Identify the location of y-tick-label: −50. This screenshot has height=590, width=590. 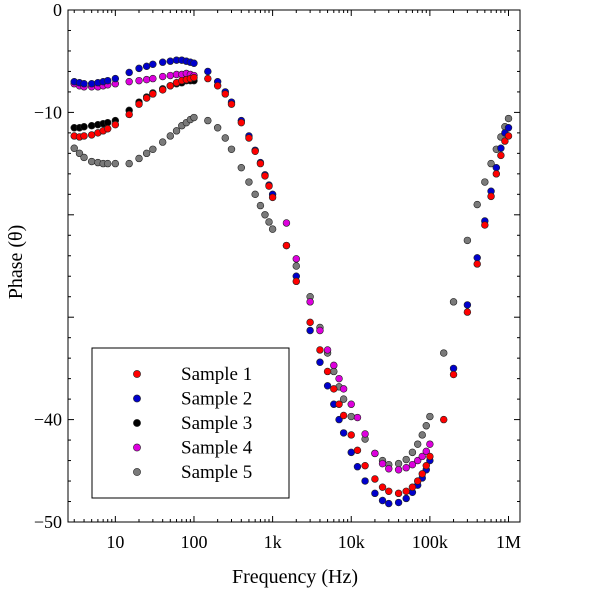
(48, 522).